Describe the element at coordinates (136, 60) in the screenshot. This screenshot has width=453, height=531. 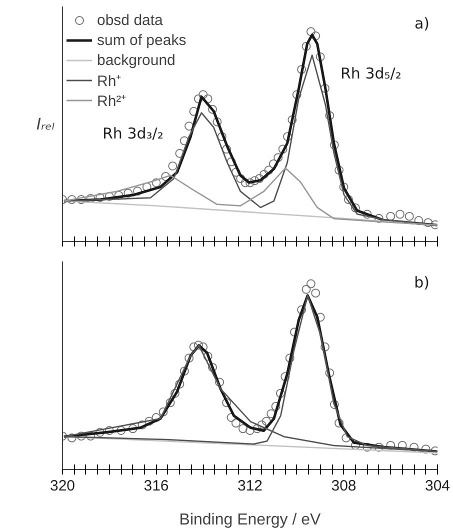
I see `legend-label: background` at that location.